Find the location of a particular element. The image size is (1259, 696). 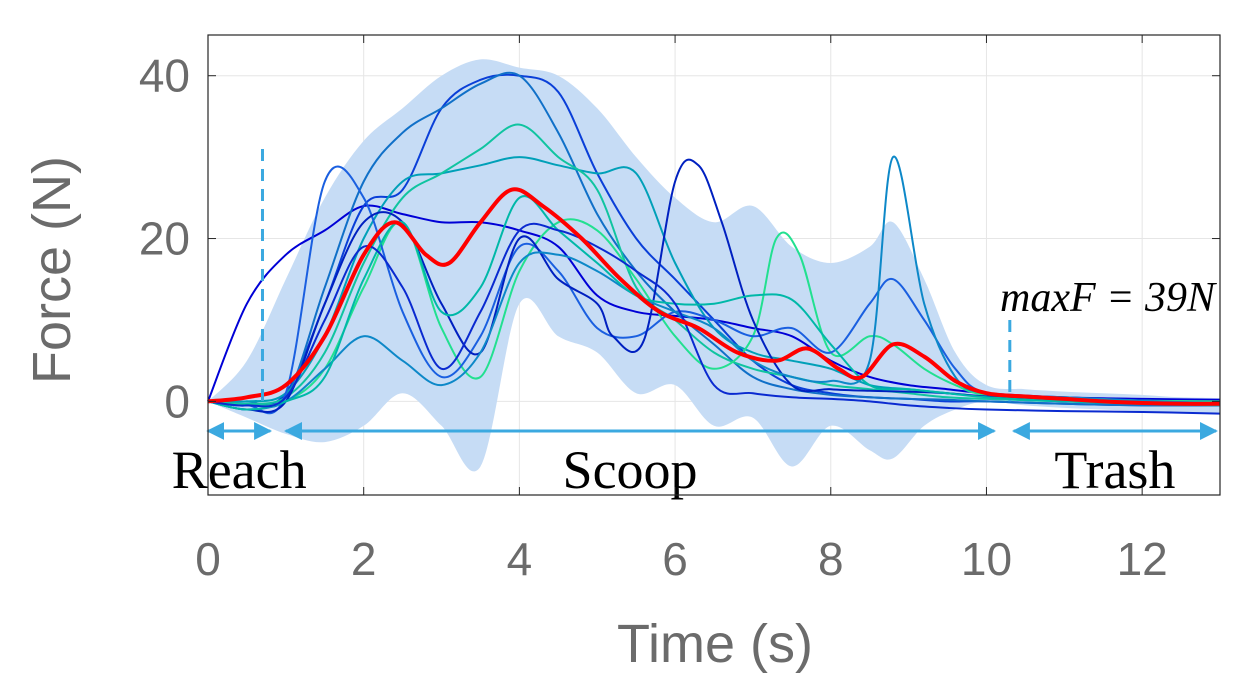

x-tick-label: 8 is located at coordinates (831, 559).